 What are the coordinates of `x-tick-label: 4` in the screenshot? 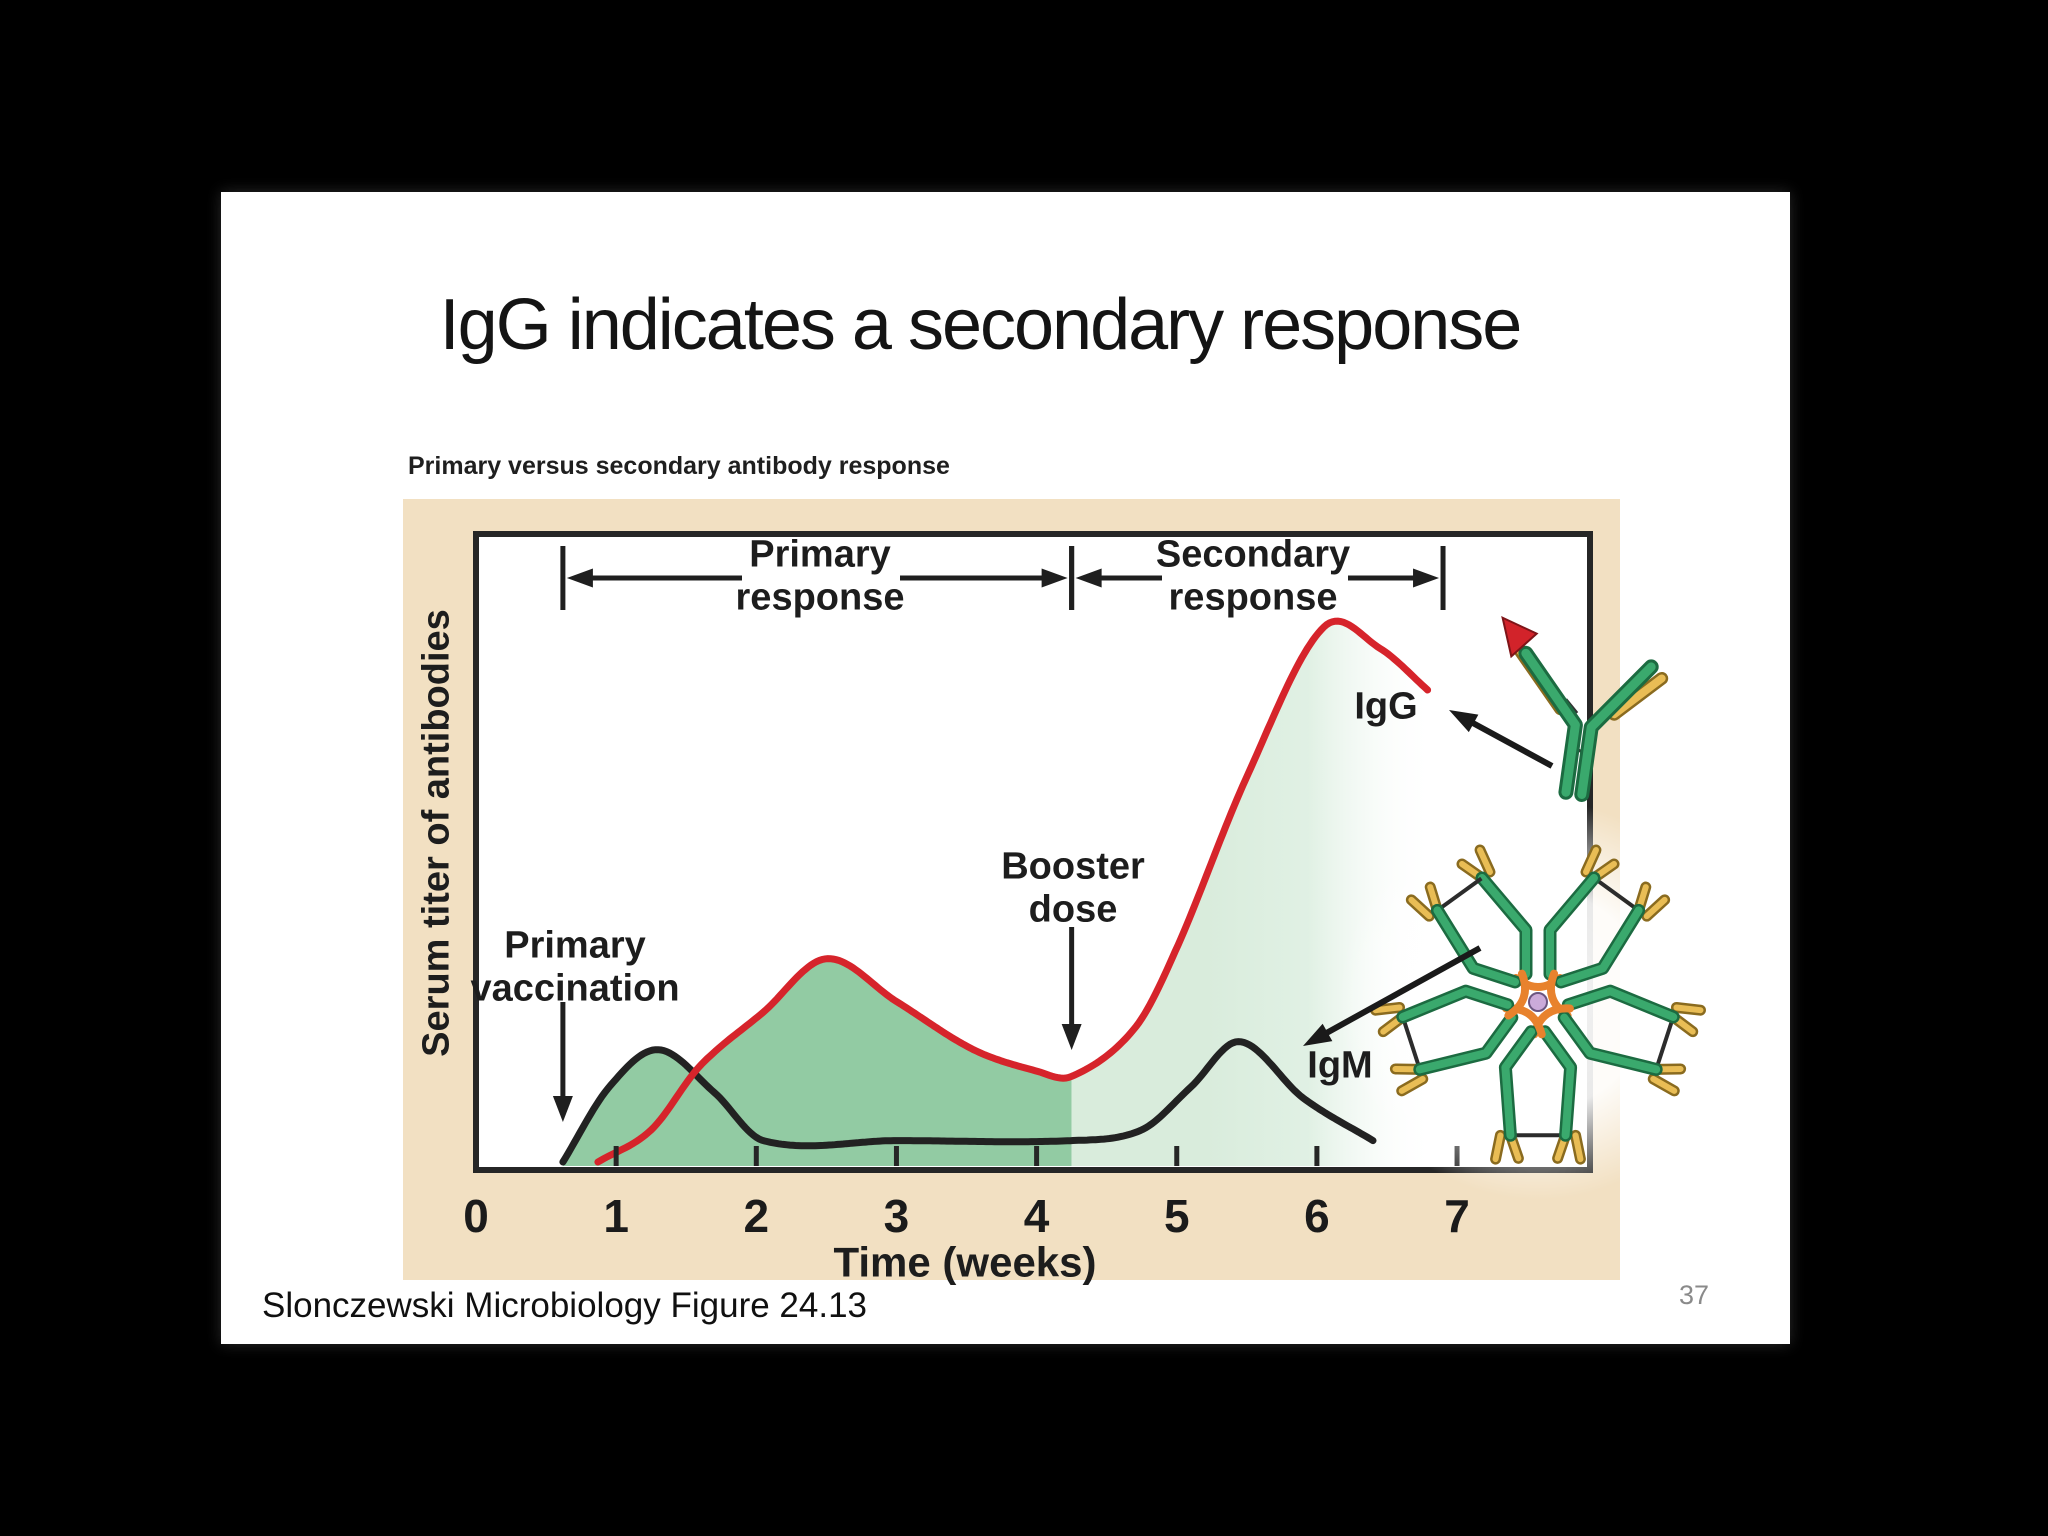 It's located at (1037, 1216).